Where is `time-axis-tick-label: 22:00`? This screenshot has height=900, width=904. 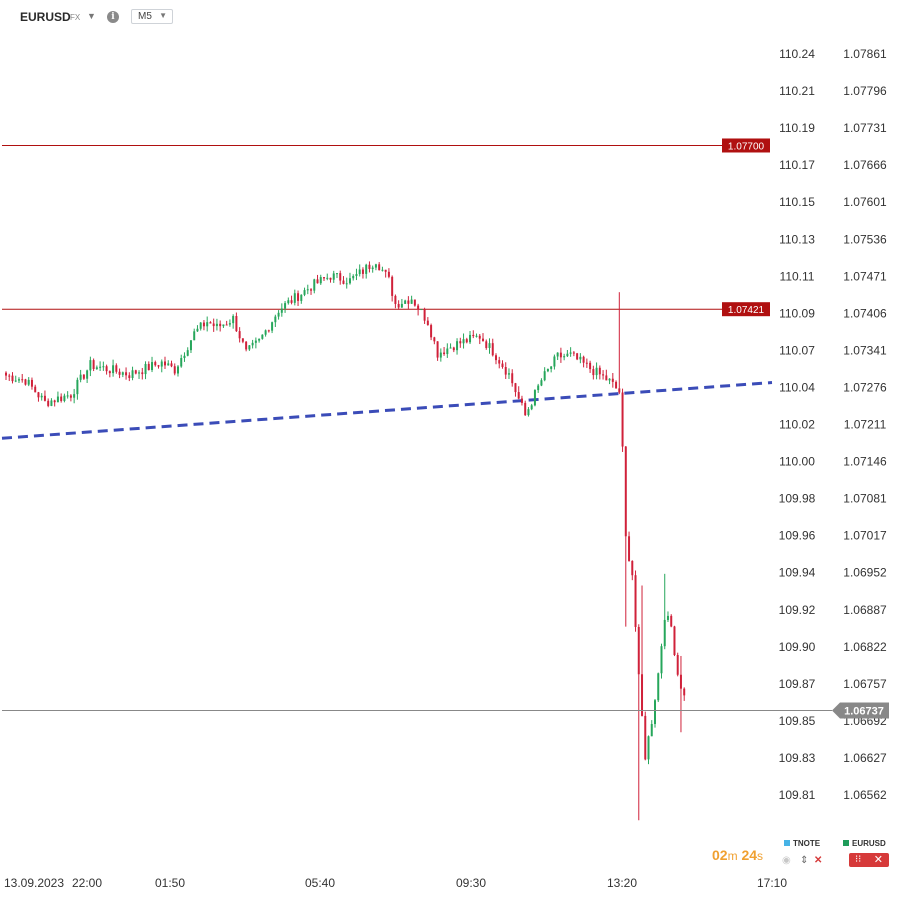 time-axis-tick-label: 22:00 is located at coordinates (87, 883).